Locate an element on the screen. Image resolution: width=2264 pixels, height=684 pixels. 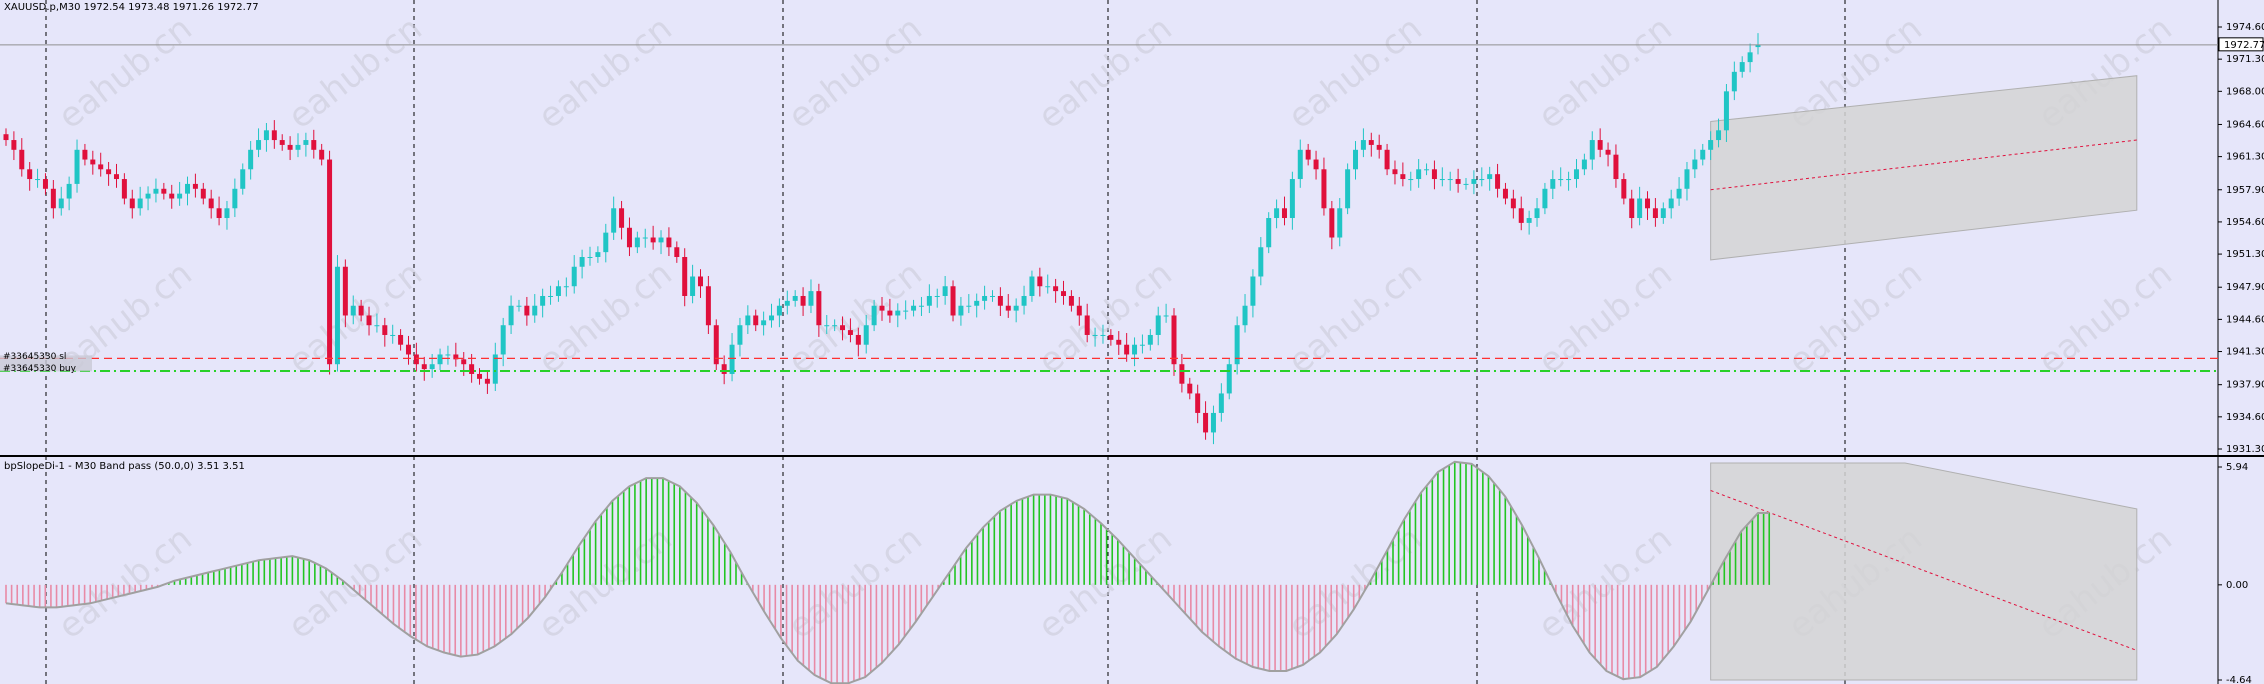
indicator-tick-label: -4.64 is located at coordinates (2239, 679).